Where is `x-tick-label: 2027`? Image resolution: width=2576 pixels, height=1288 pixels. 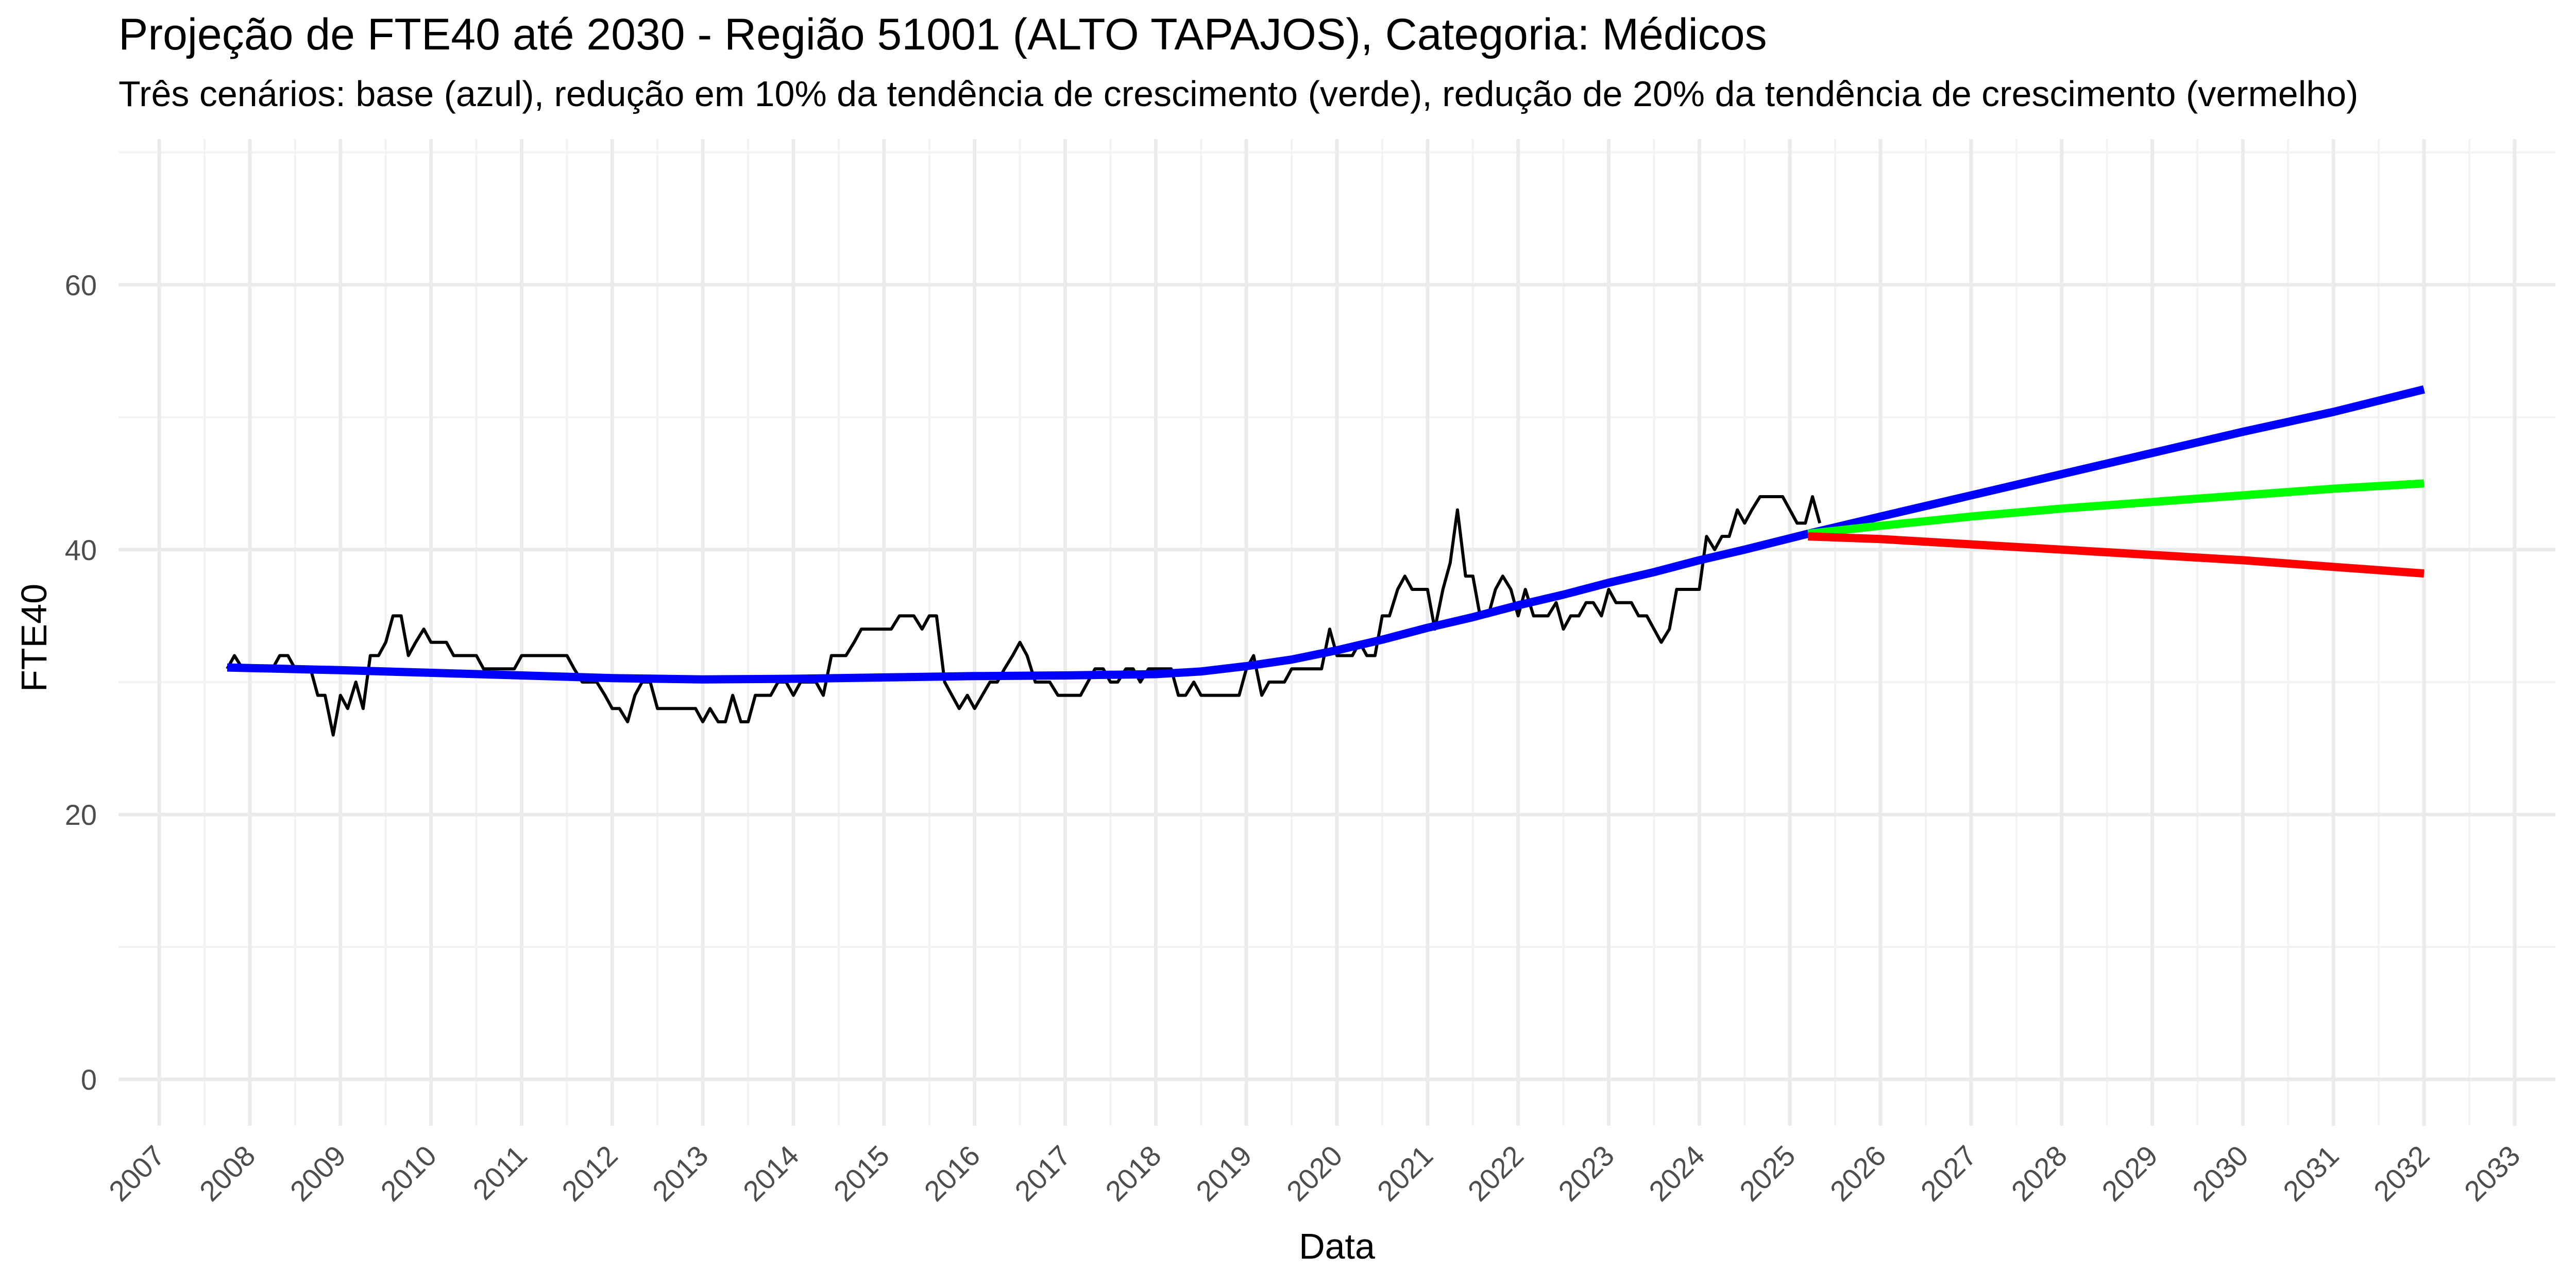
x-tick-label: 2027 is located at coordinates (1948, 1173).